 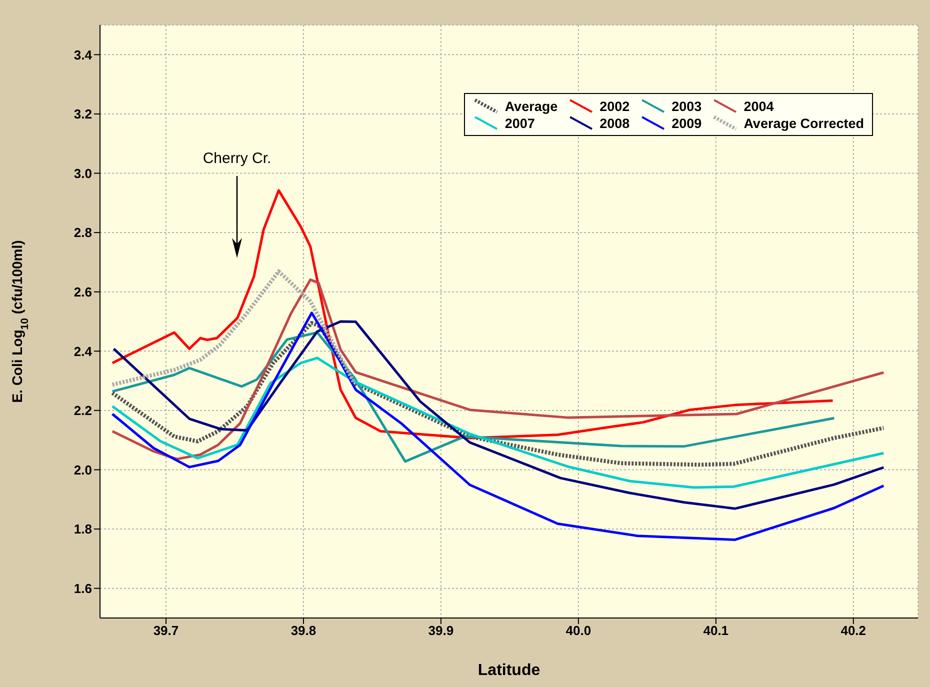 What do you see at coordinates (83, 173) in the screenshot?
I see `y-tick-label: 3.0` at bounding box center [83, 173].